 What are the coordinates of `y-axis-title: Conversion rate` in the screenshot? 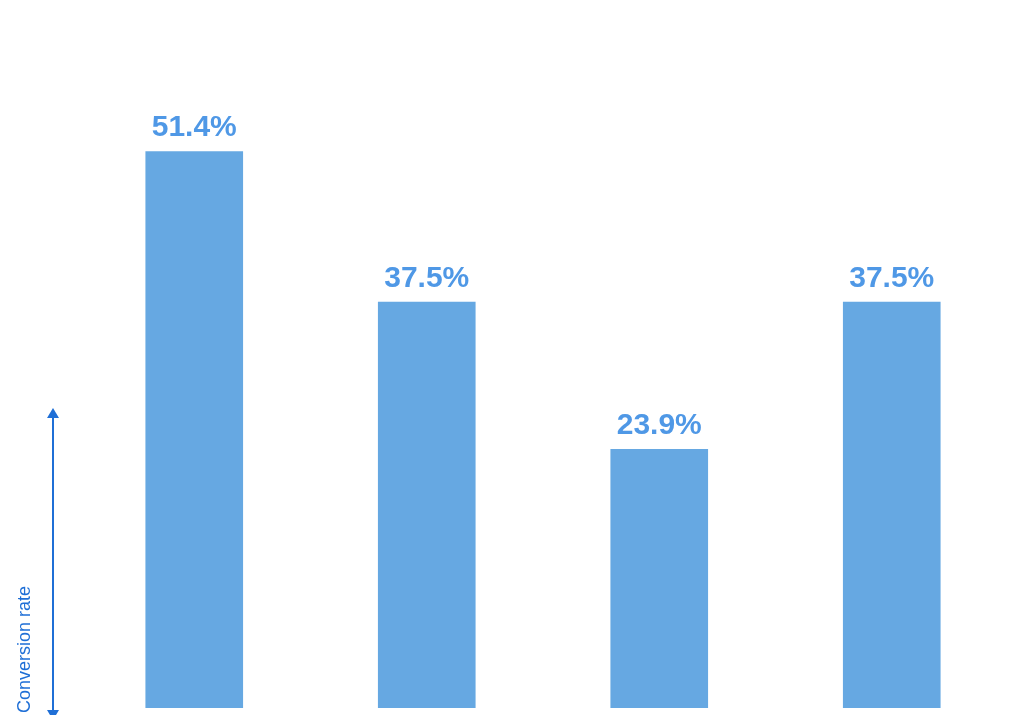 It's located at (24, 649).